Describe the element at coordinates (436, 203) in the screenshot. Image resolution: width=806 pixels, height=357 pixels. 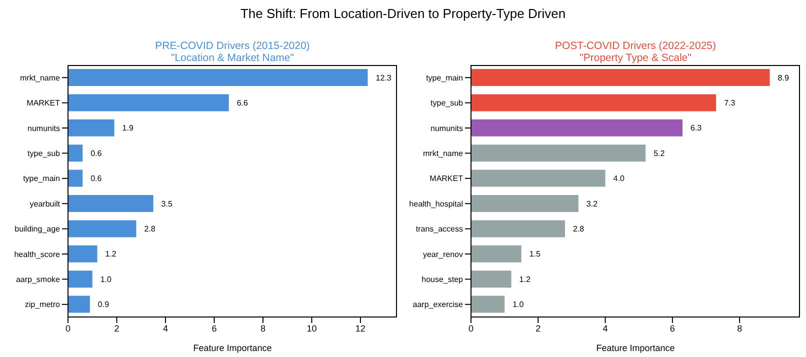
I see `y-tick-label: health_hospital` at that location.